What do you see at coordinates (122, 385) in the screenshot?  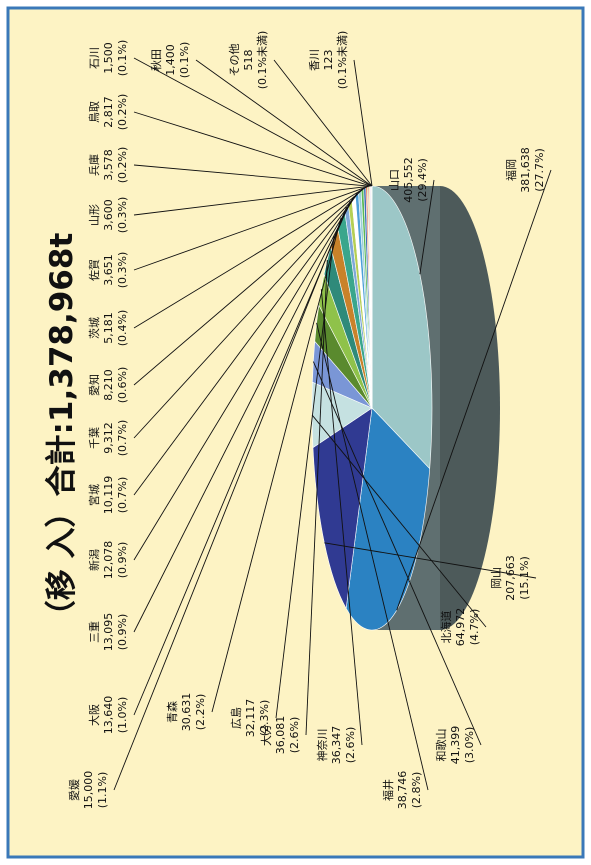 I see `slice-pct: (0.6%)` at bounding box center [122, 385].